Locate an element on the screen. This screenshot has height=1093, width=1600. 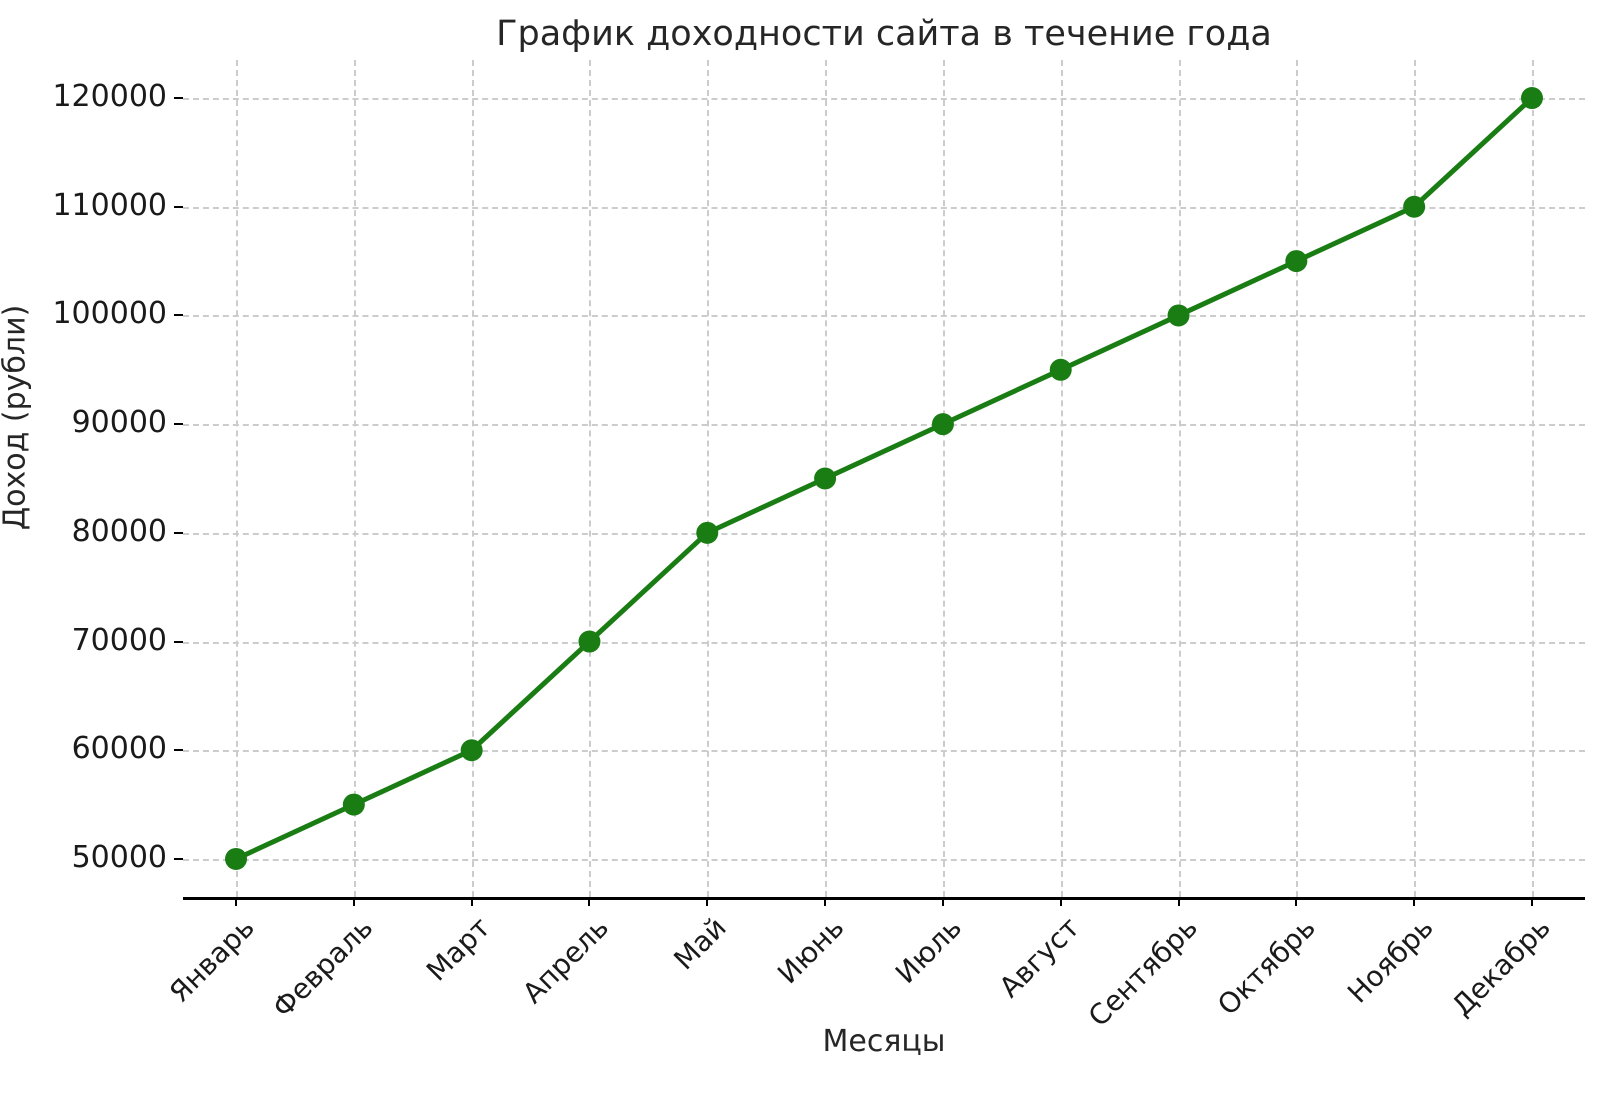
y-tick-label: 110000 is located at coordinates (109, 205).